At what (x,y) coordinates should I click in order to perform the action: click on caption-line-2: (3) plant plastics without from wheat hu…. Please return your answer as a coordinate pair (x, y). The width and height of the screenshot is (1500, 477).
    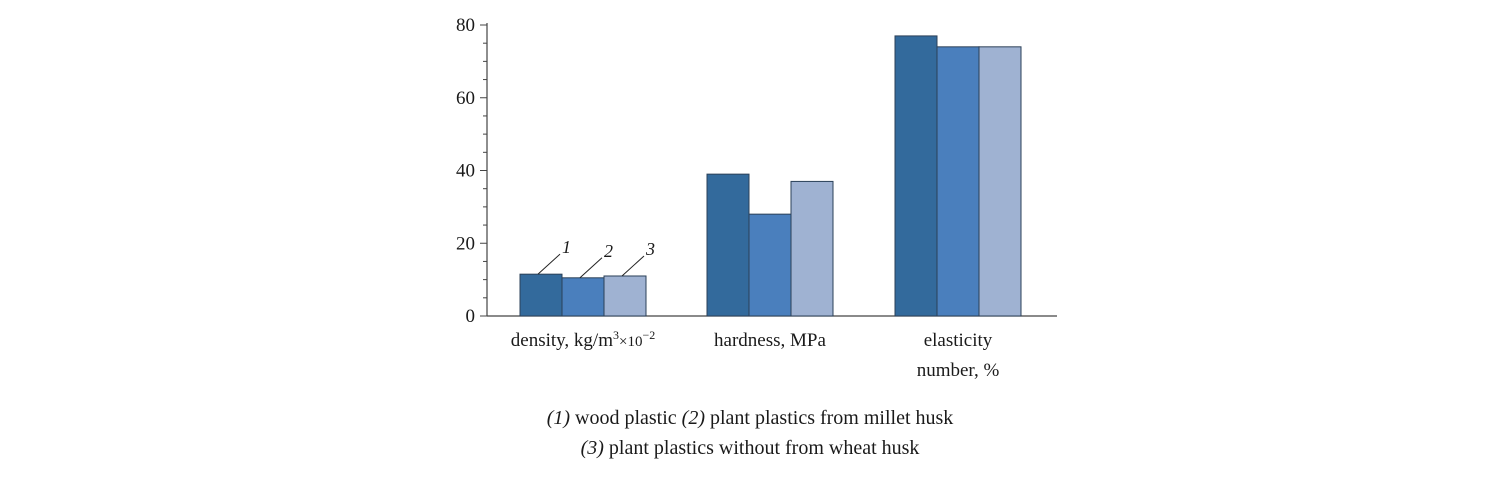
    Looking at the image, I should click on (750, 448).